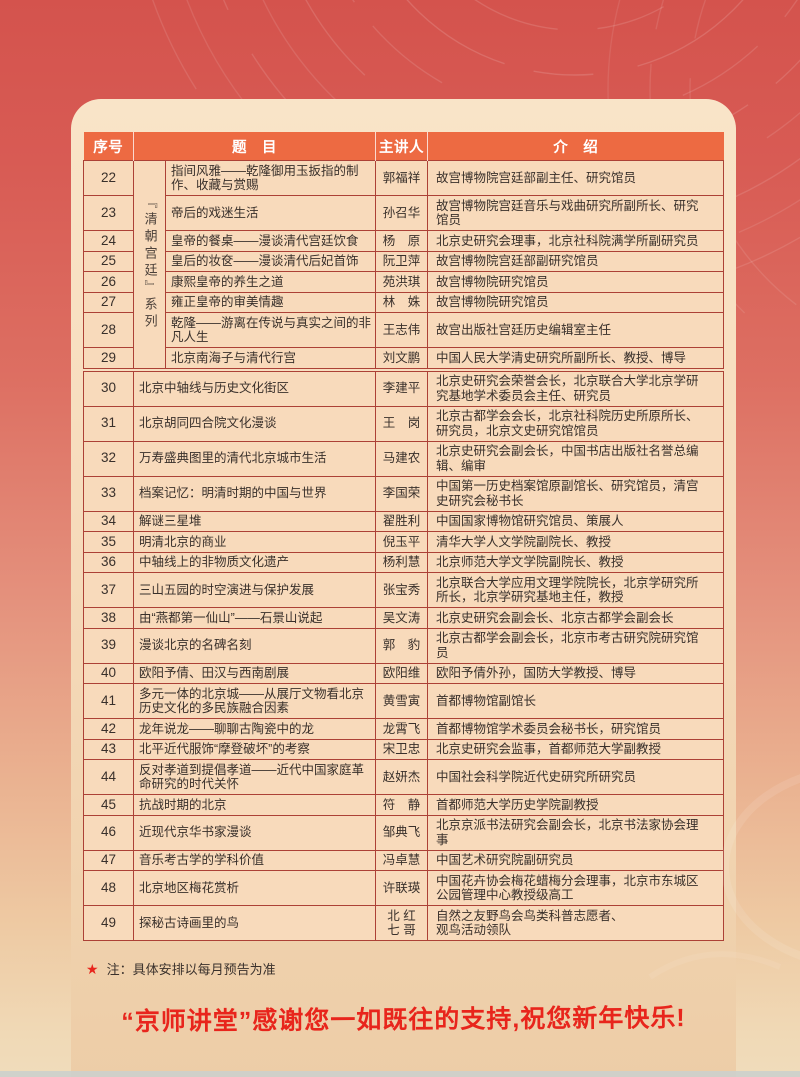 Image resolution: width=800 pixels, height=1077 pixels. Describe the element at coordinates (575, 458) in the screenshot. I see `speaker-intro: 北京史研究会副会长，中国书店出版社名誉总编辑、编审` at that location.